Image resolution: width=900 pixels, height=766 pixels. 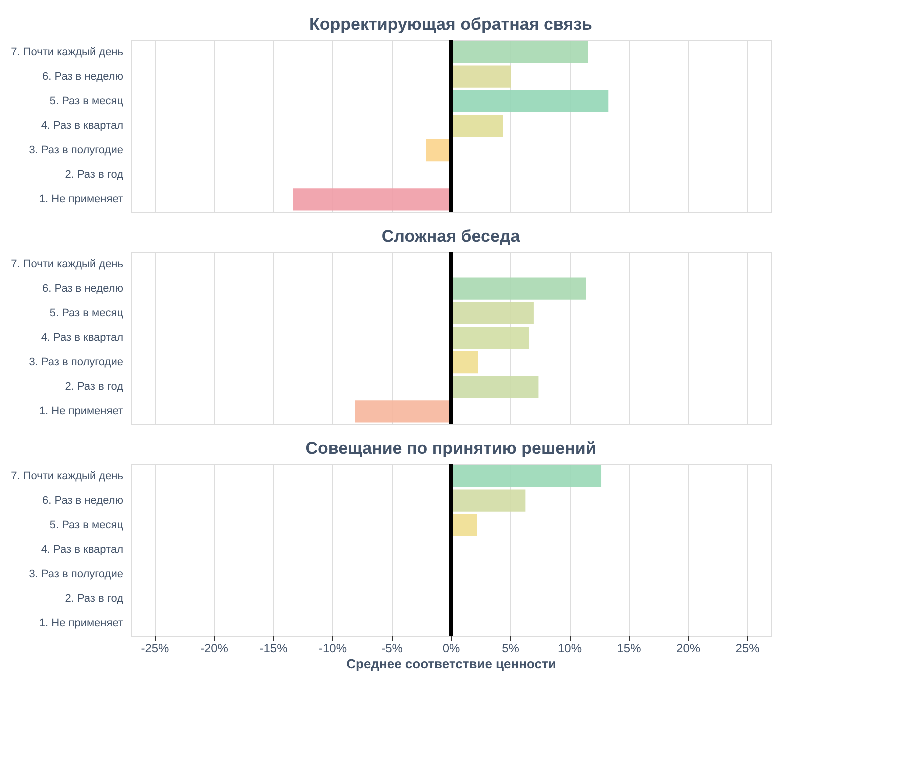 What do you see at coordinates (451, 448) in the screenshot?
I see `chart-title: Совещание по принятию решений` at bounding box center [451, 448].